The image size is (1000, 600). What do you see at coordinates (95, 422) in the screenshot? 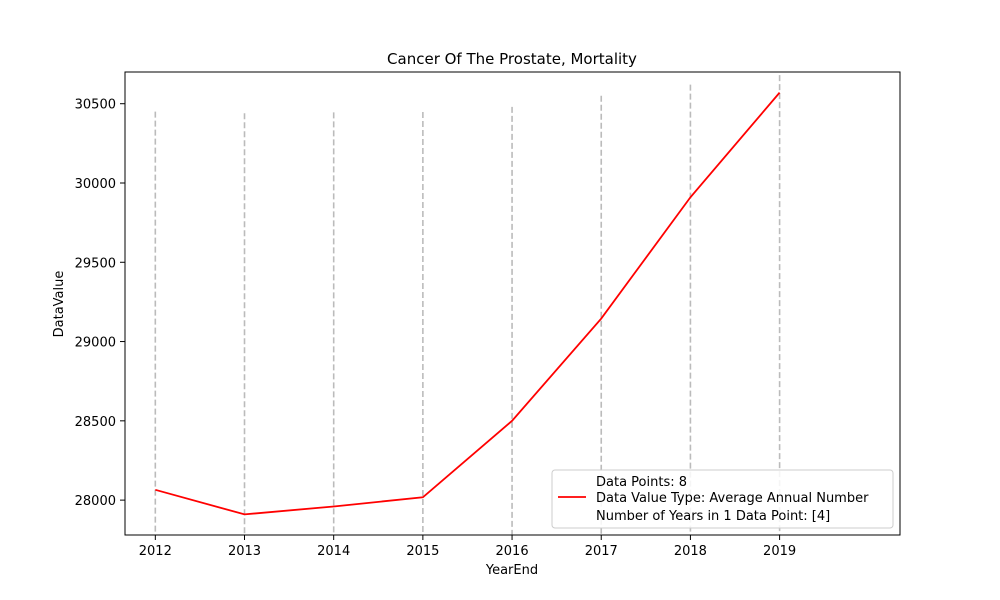
I see `y-tick-label-28500: 28500` at bounding box center [95, 422].